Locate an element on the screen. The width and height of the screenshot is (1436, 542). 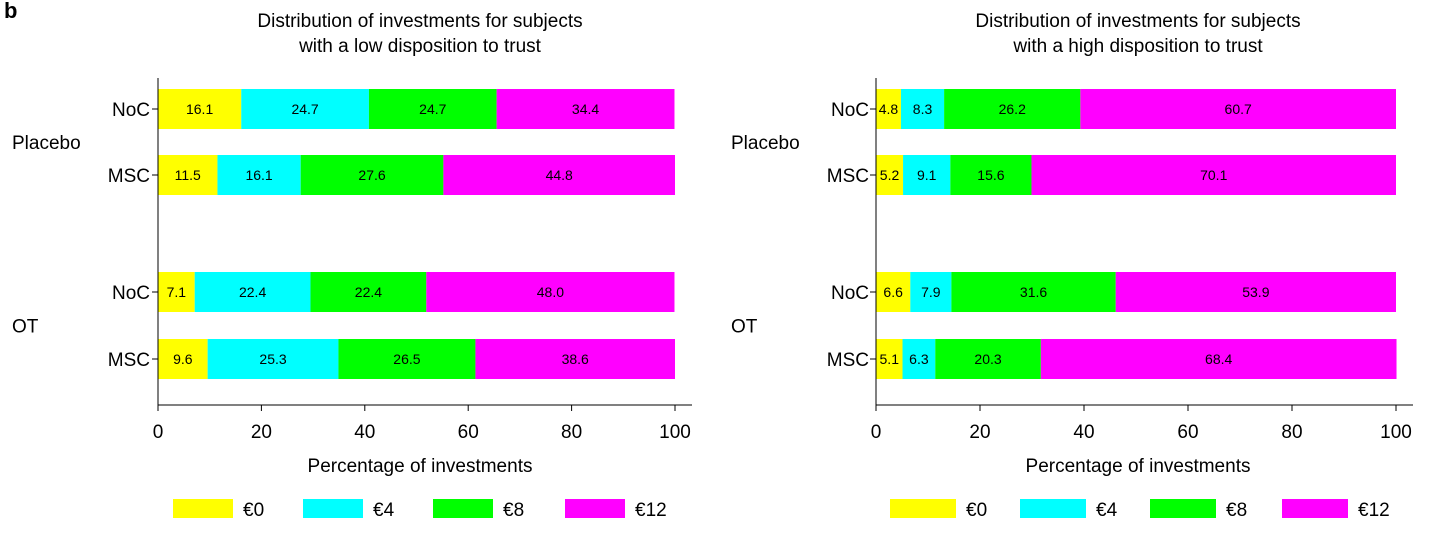
bar-data-label: 26.2 is located at coordinates (1012, 109).